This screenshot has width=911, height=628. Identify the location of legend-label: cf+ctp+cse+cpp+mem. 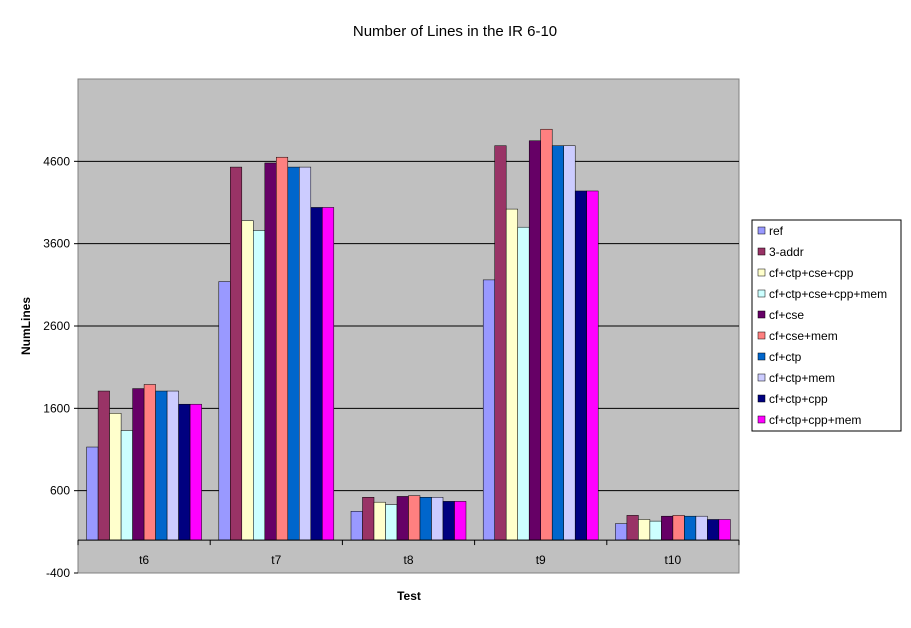
(828, 294).